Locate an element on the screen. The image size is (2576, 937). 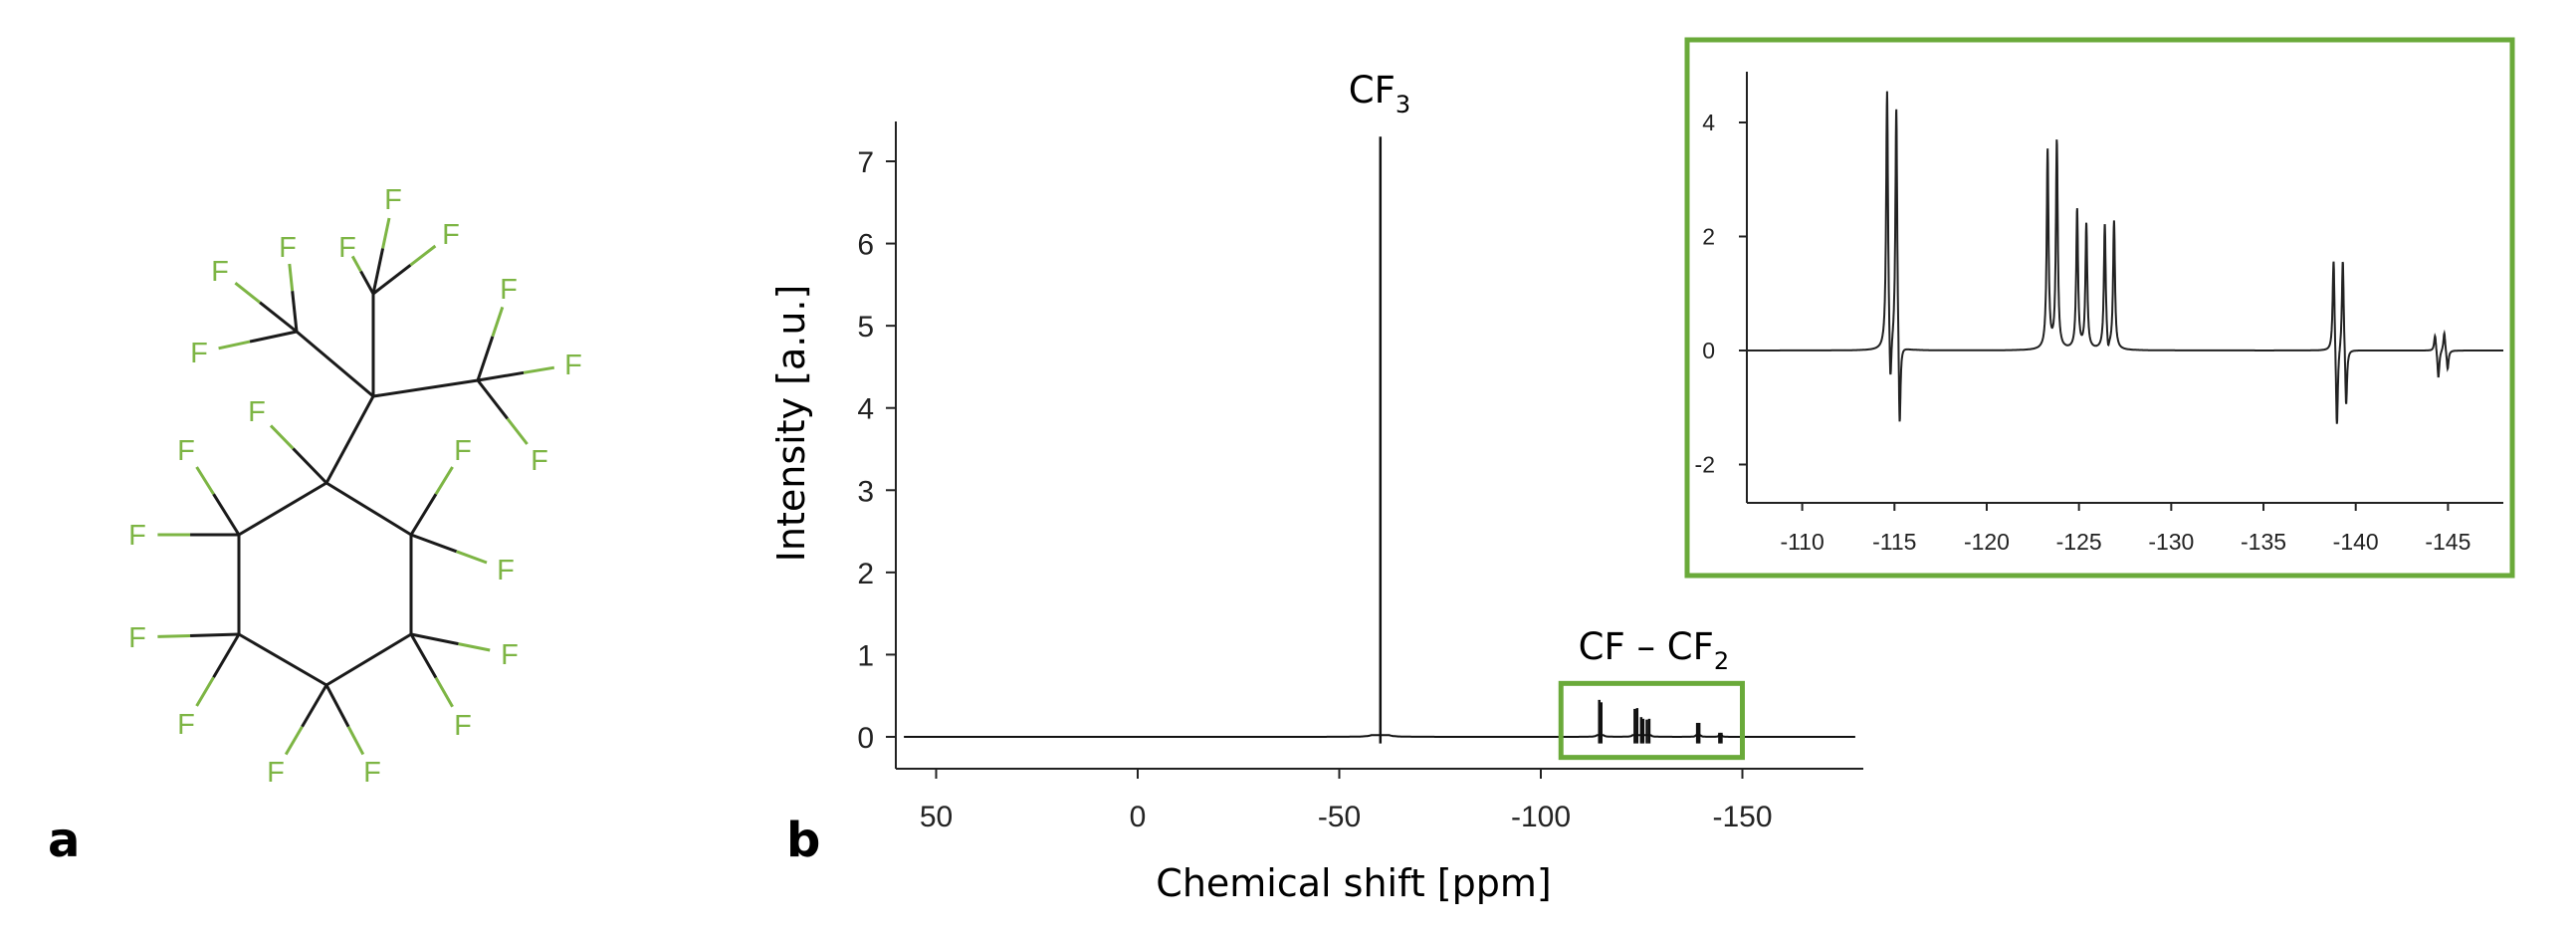
inset-x-tick-label: -125 is located at coordinates (2079, 542).